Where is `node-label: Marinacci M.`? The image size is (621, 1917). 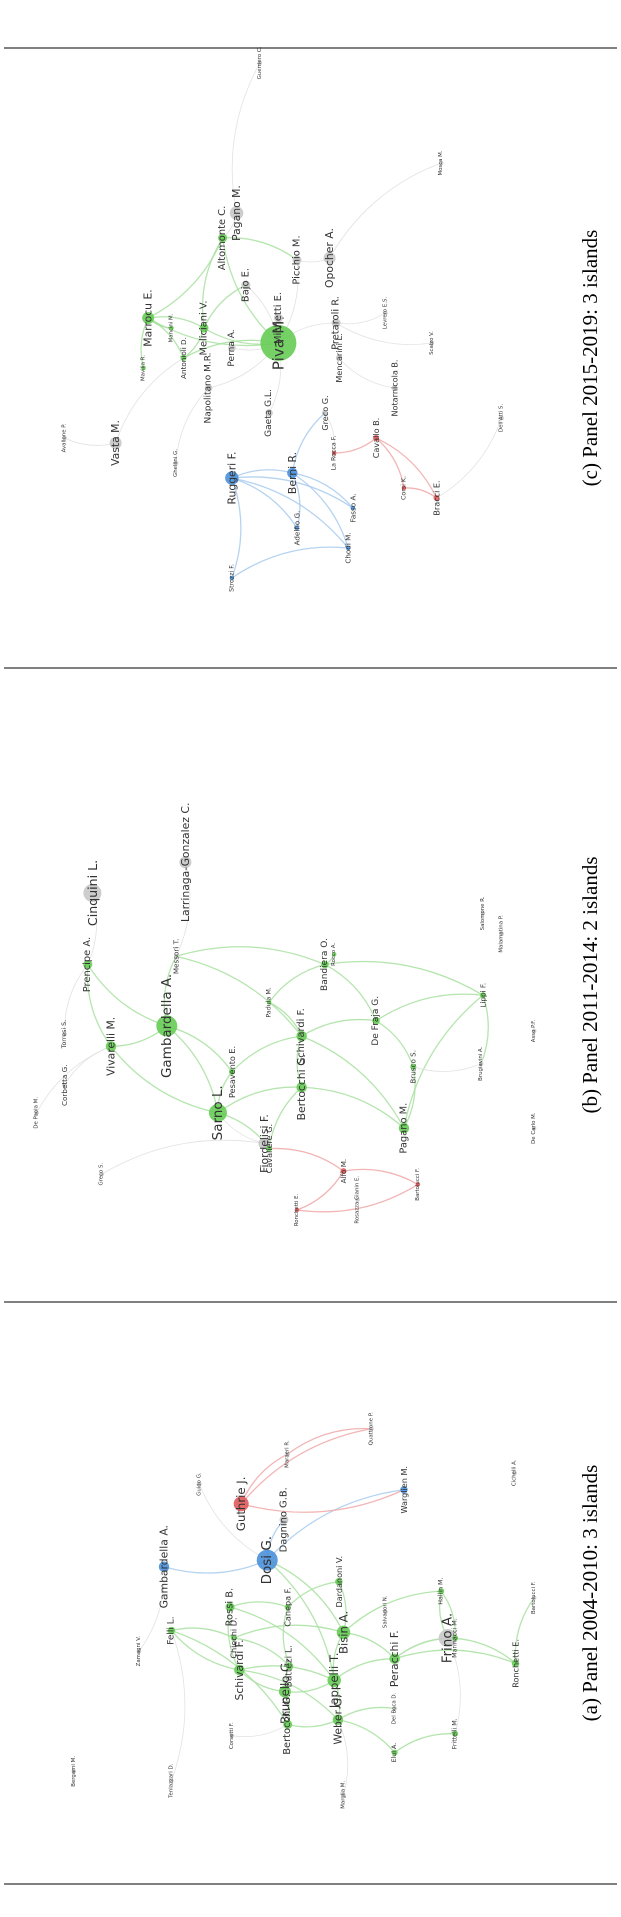
node-label: Marinacci M. is located at coordinates (455, 1638).